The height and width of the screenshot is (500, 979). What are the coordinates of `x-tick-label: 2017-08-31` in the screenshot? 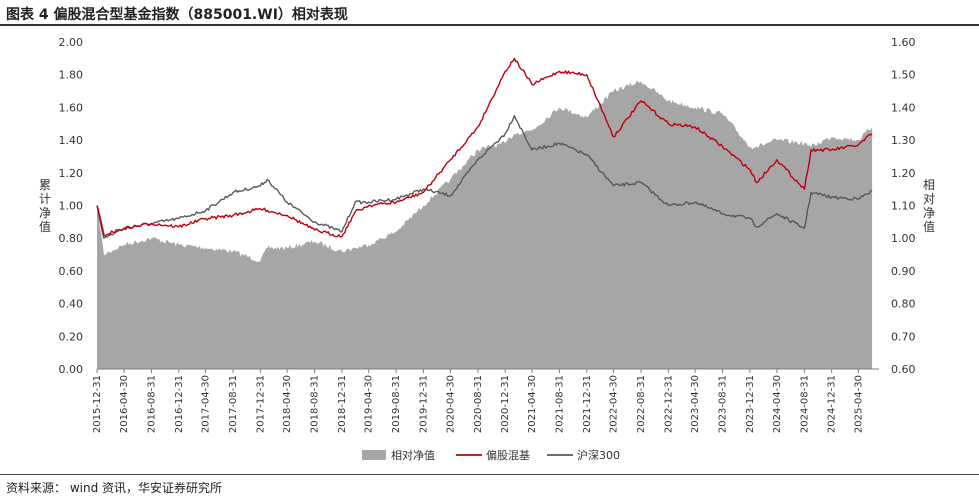 It's located at (233, 404).